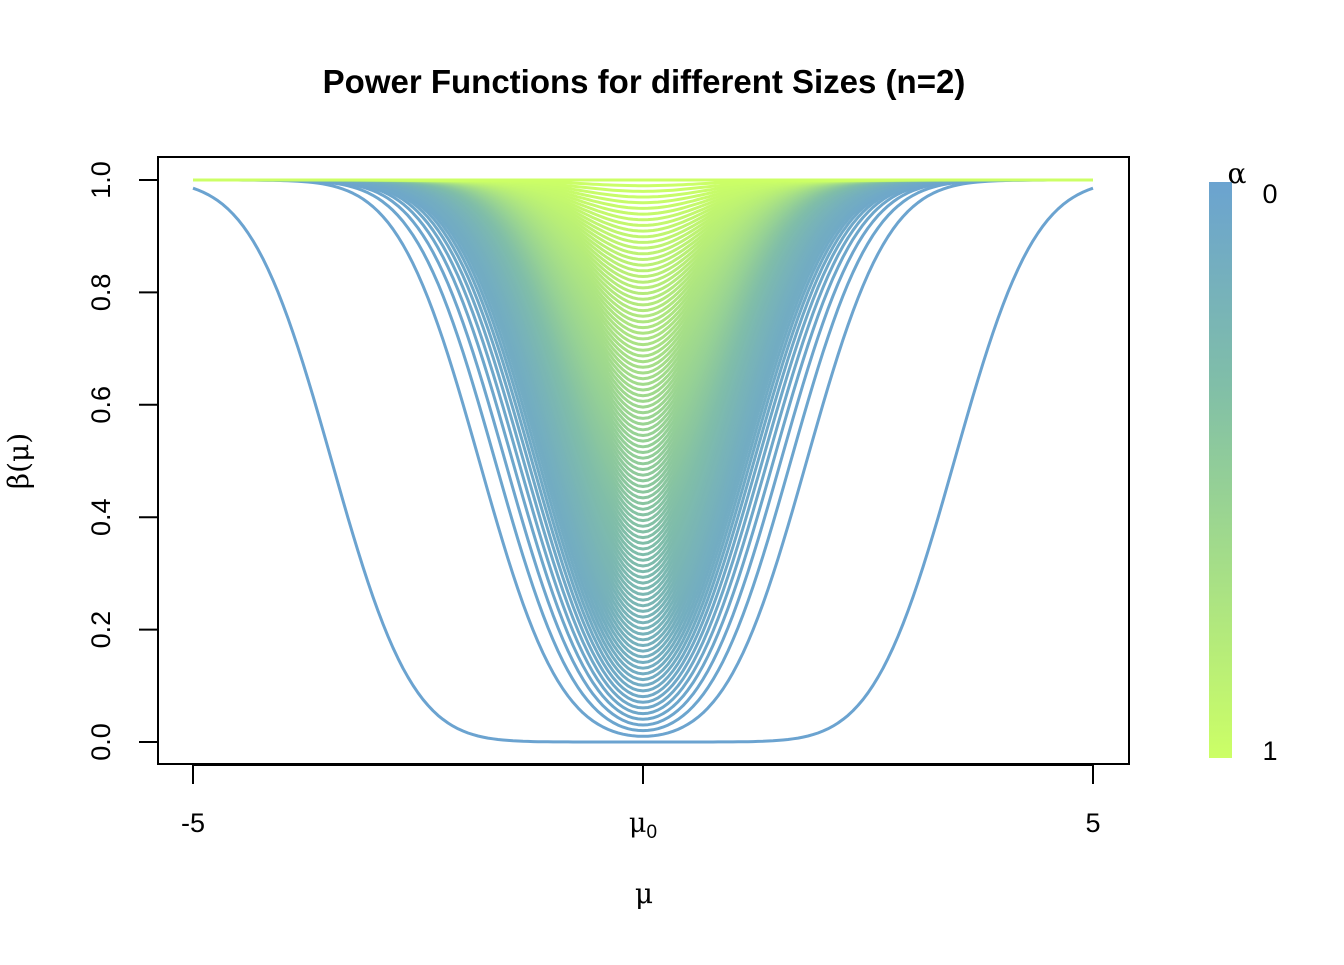  I want to click on x-tick-label: -5, so click(193, 823).